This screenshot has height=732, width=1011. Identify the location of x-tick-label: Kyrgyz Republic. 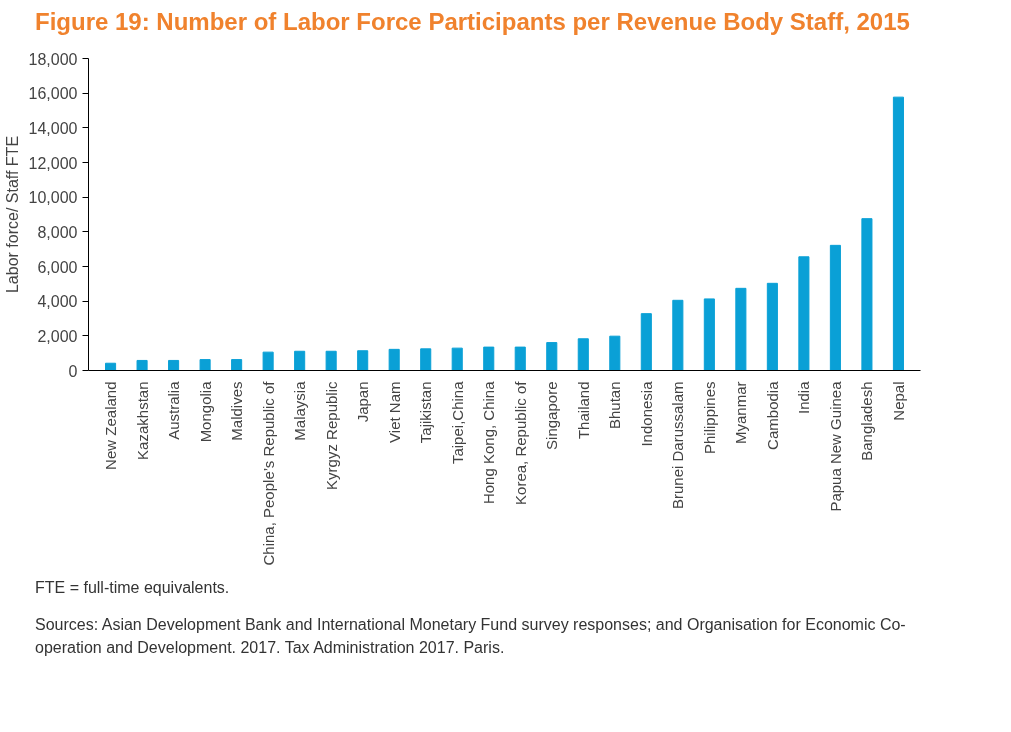
(331, 436).